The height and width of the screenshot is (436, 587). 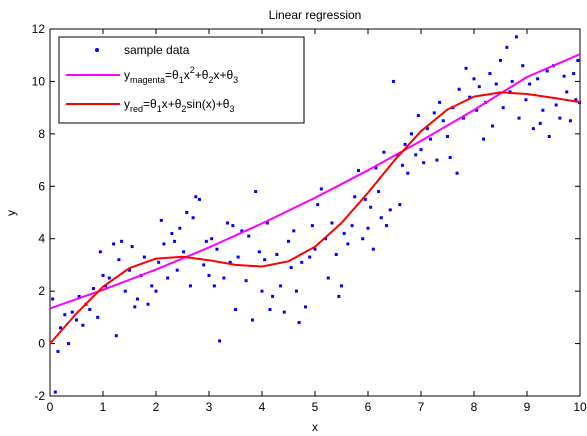 What do you see at coordinates (41, 291) in the screenshot?
I see `y-tick-label: 2` at bounding box center [41, 291].